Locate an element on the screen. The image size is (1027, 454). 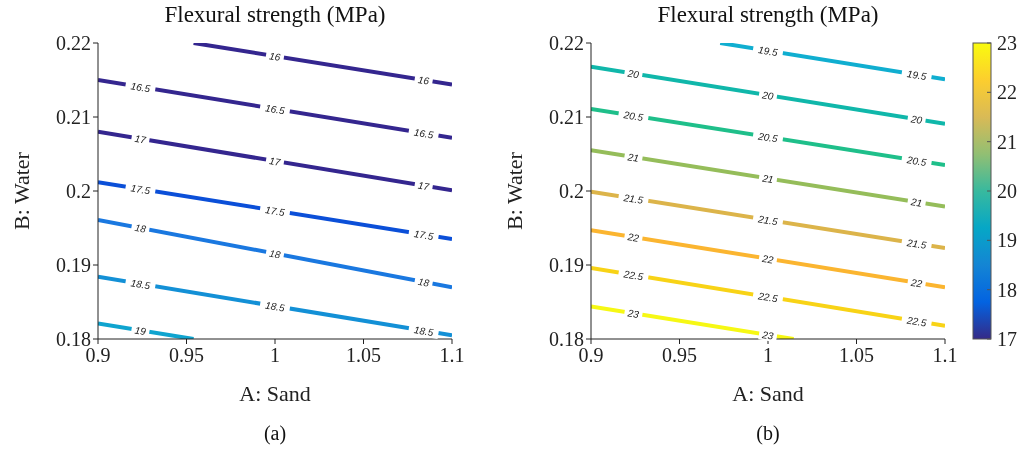
text: (a) is located at coordinates (275, 433).